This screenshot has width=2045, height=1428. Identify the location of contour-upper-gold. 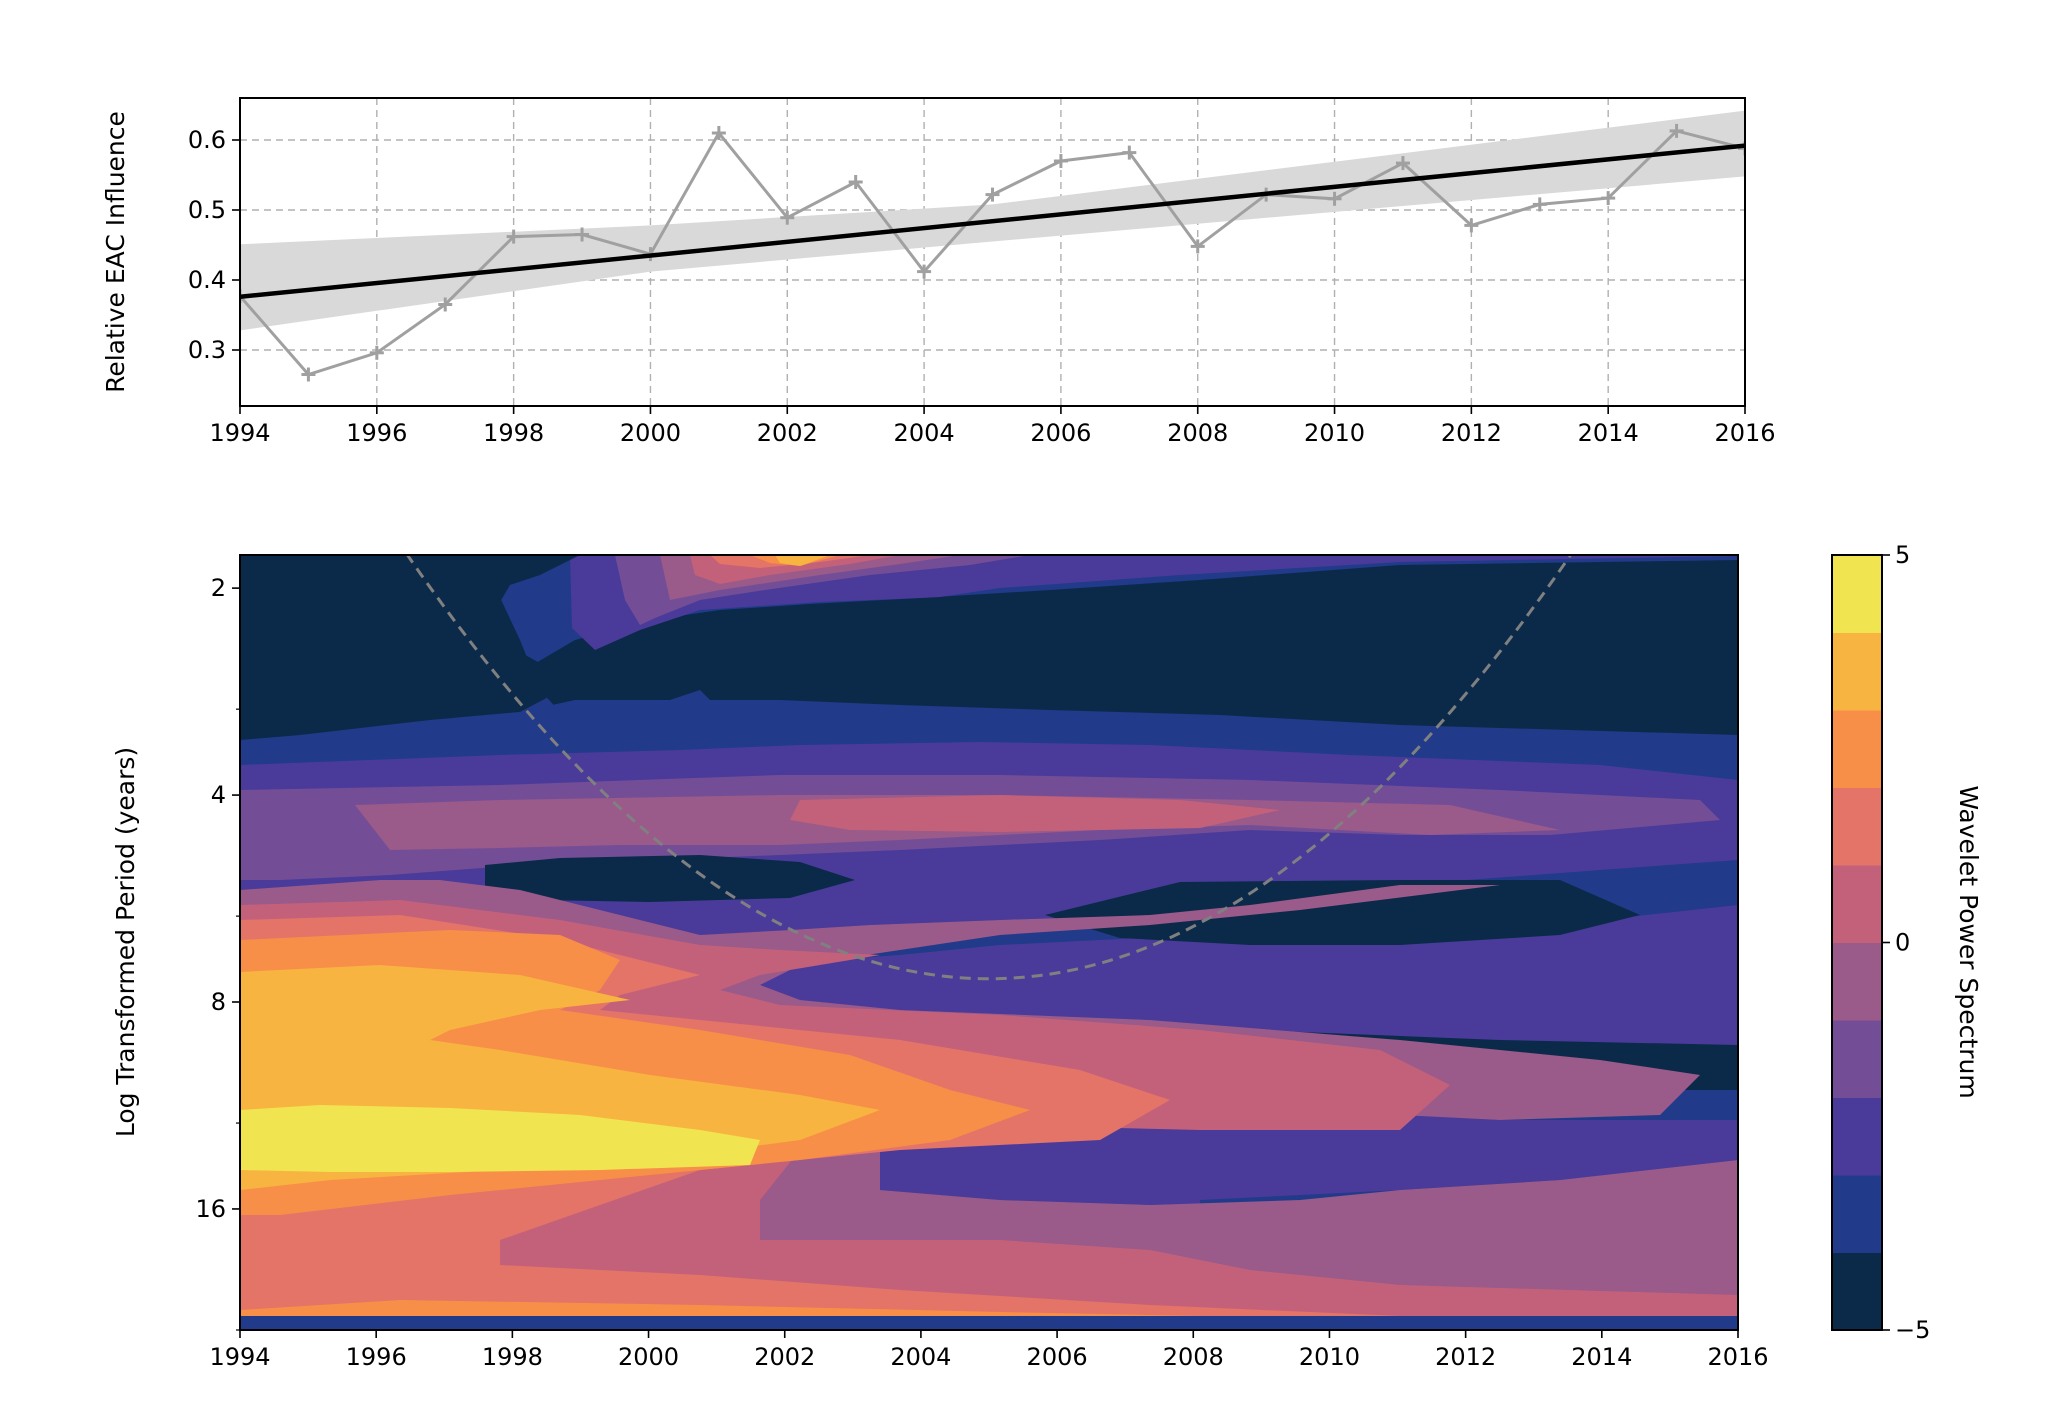
(802, 560).